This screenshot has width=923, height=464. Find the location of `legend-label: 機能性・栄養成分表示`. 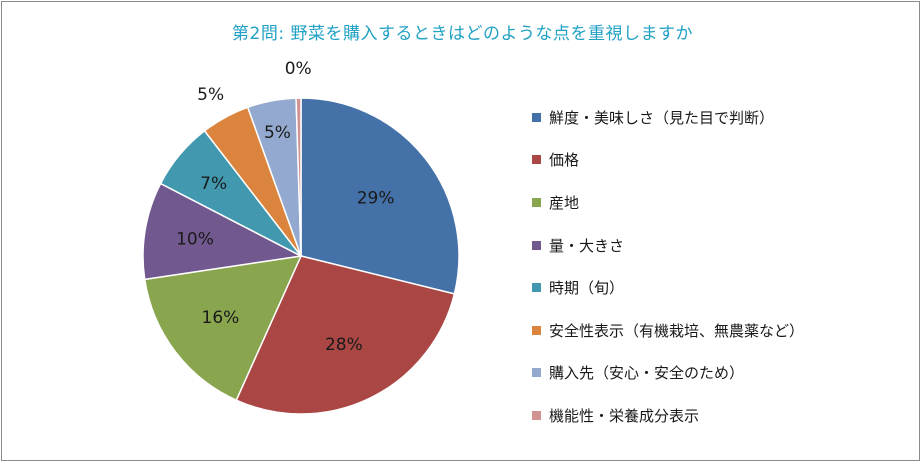

legend-label: 機能性・栄養成分表示 is located at coordinates (624, 415).